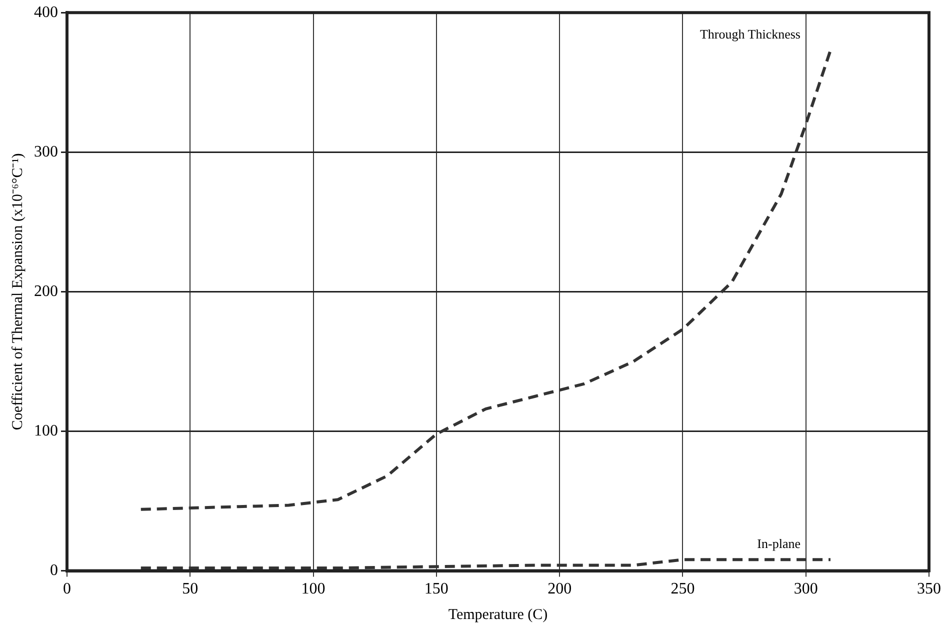 This screenshot has height=633, width=949. I want to click on x-tick-label: 150, so click(436, 589).